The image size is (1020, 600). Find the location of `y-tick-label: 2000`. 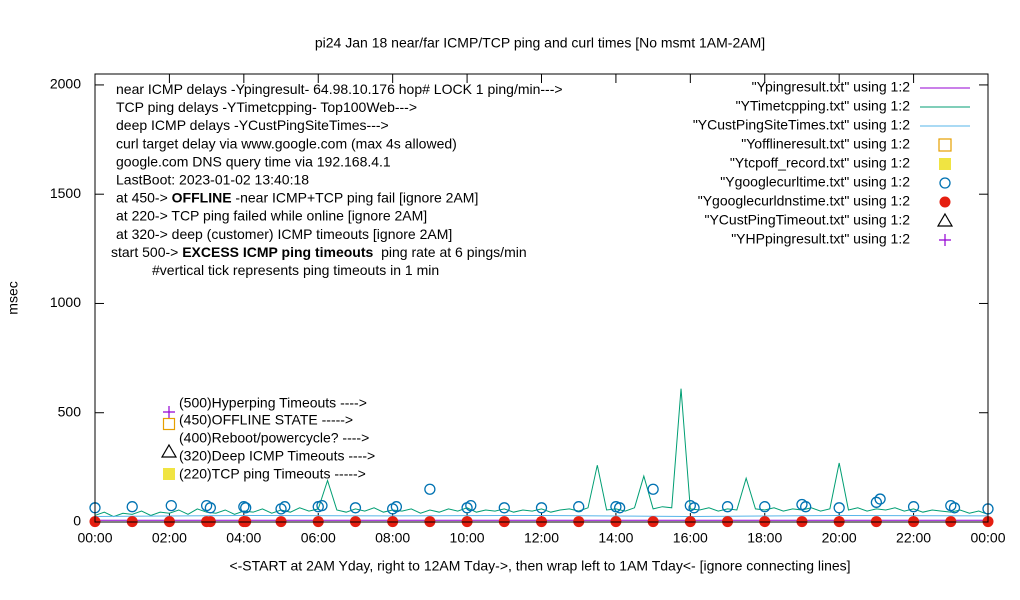

y-tick-label: 2000 is located at coordinates (65, 84).